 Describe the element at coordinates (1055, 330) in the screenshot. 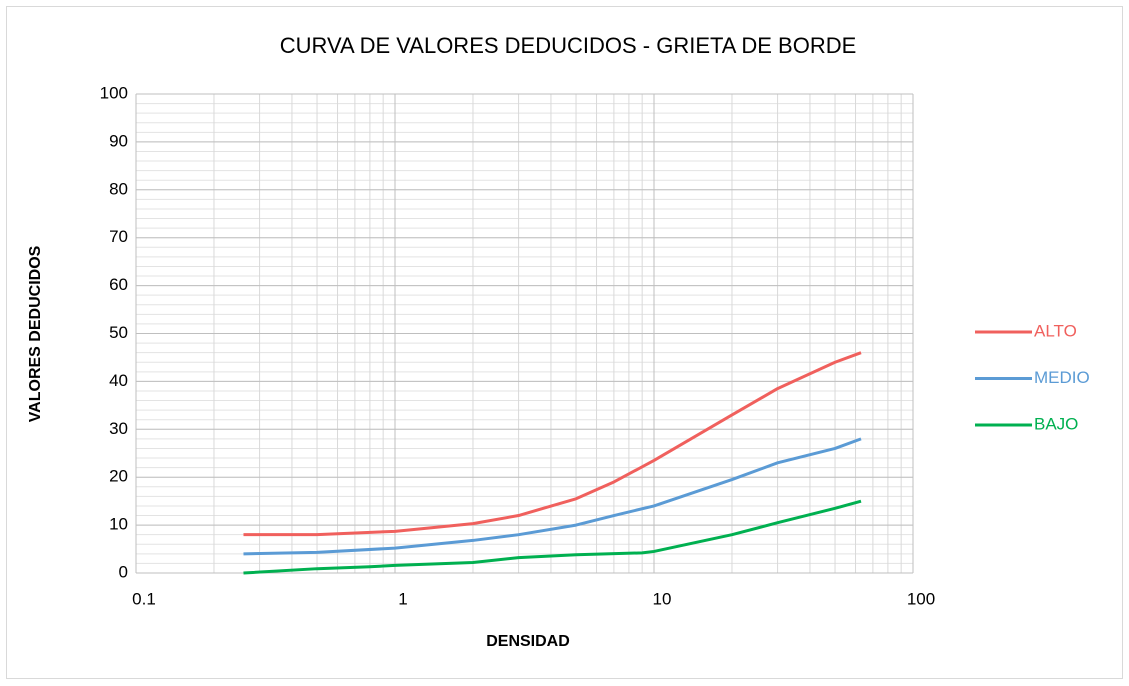

I see `legend-label: ALTO` at that location.